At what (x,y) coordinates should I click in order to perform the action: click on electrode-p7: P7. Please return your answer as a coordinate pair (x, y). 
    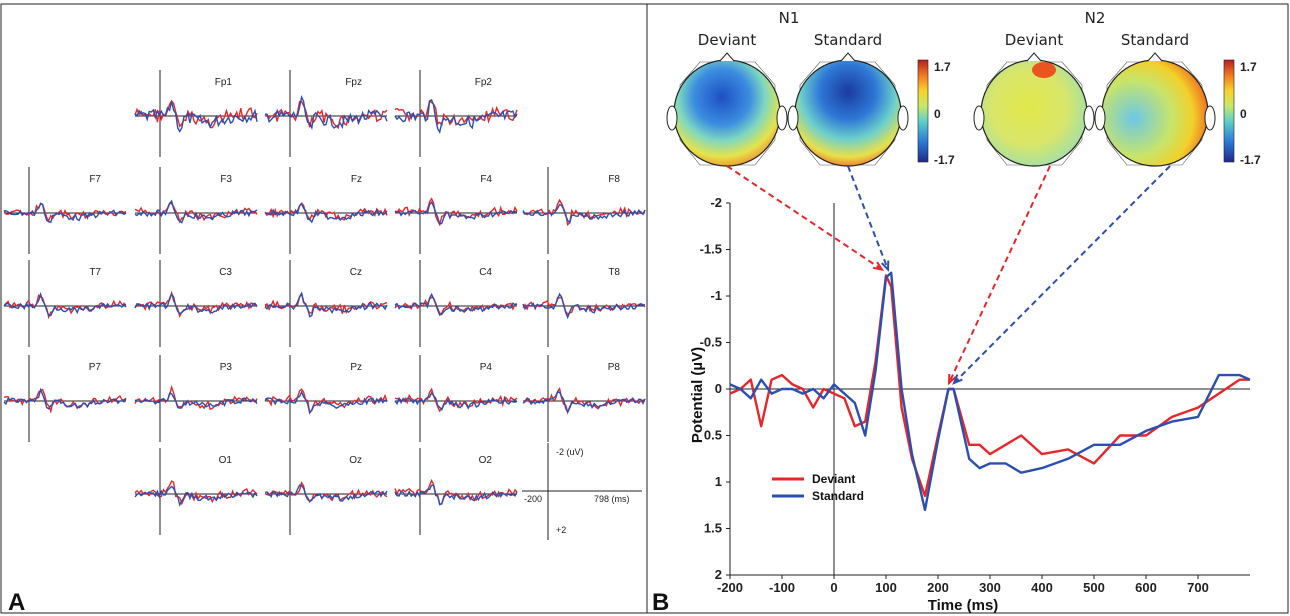
    Looking at the image, I should click on (65, 398).